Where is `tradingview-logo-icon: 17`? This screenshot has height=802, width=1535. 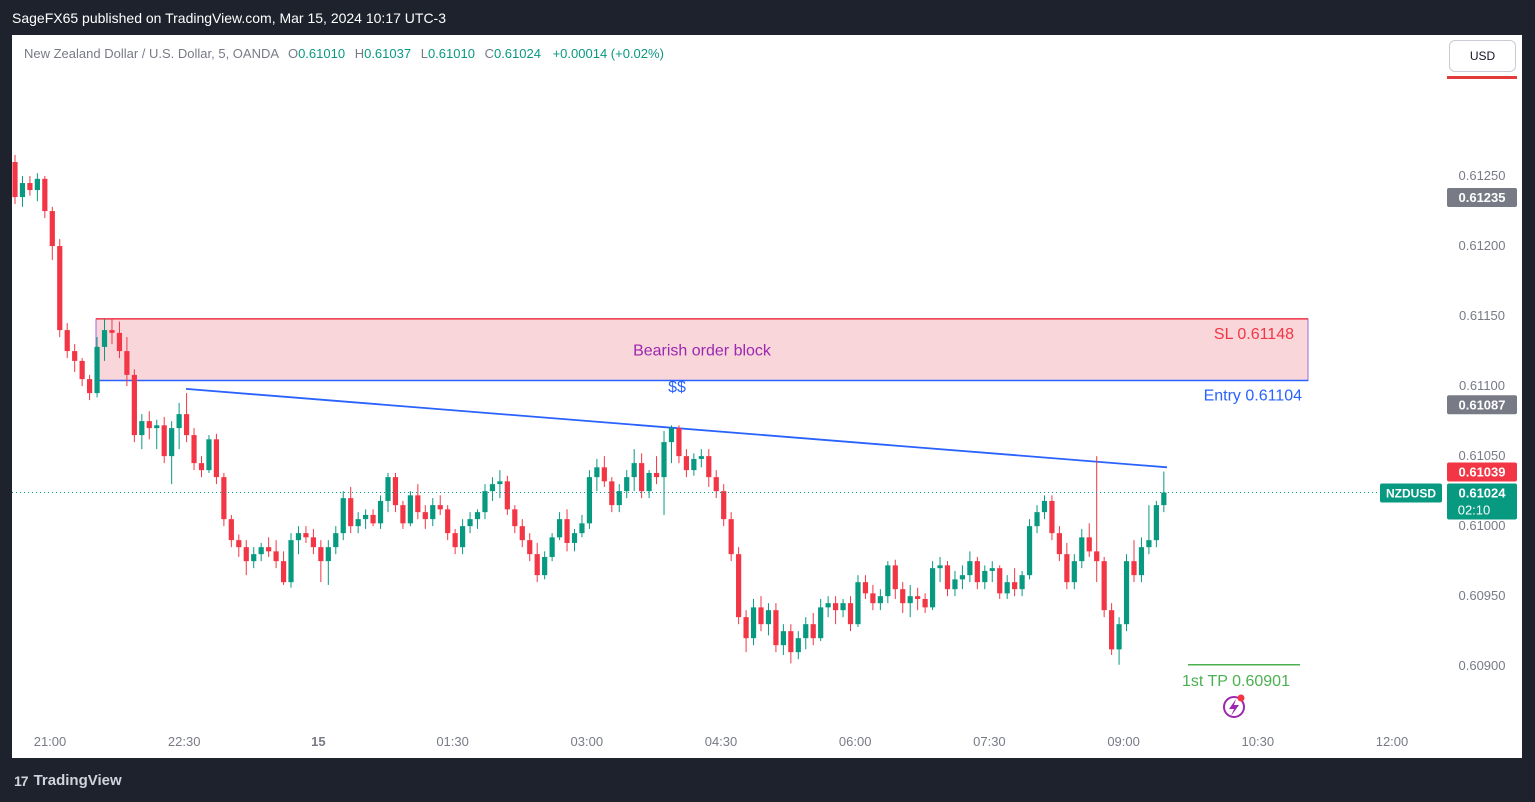 tradingview-logo-icon: 17 is located at coordinates (21, 780).